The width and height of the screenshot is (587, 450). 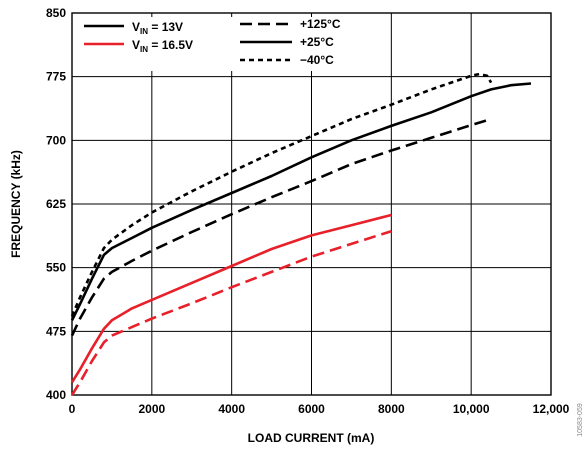 What do you see at coordinates (317, 42) in the screenshot?
I see `legend-label-25c: +25°C` at bounding box center [317, 42].